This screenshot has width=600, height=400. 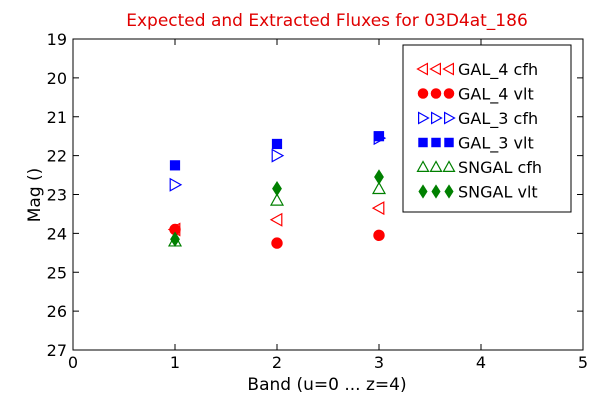 I want to click on legend-entry: GAL_3 vlt, so click(x=476, y=144).